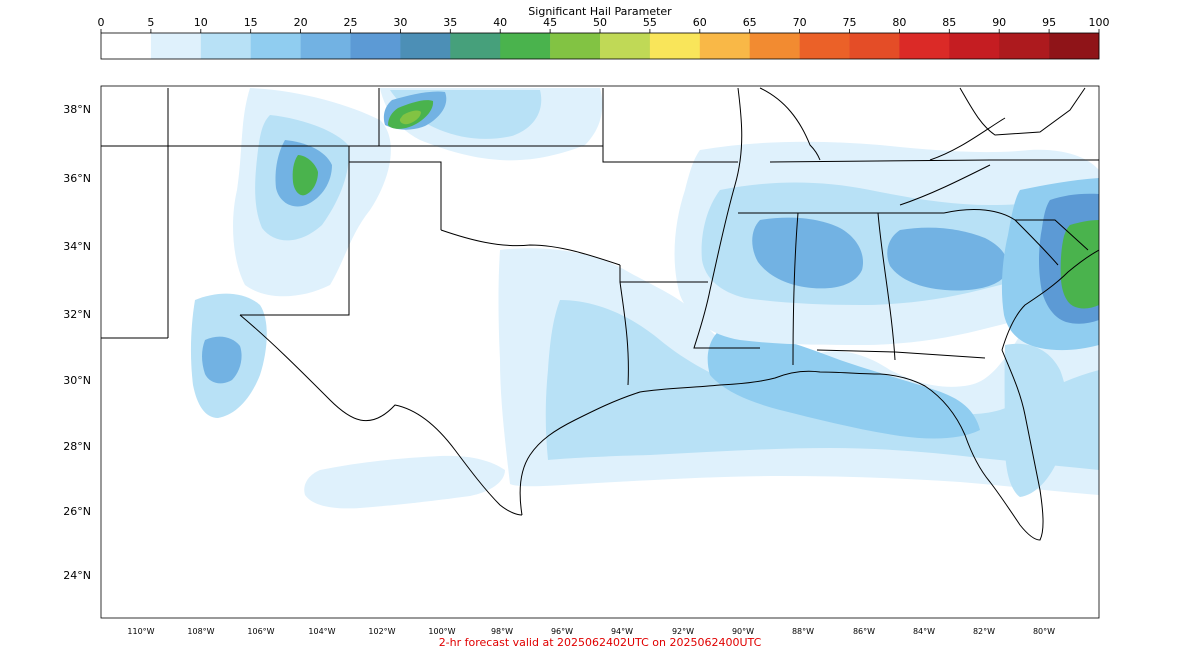 This screenshot has width=1200, height=650. What do you see at coordinates (999, 22) in the screenshot?
I see `colorbar-tick-label: 90` at bounding box center [999, 22].